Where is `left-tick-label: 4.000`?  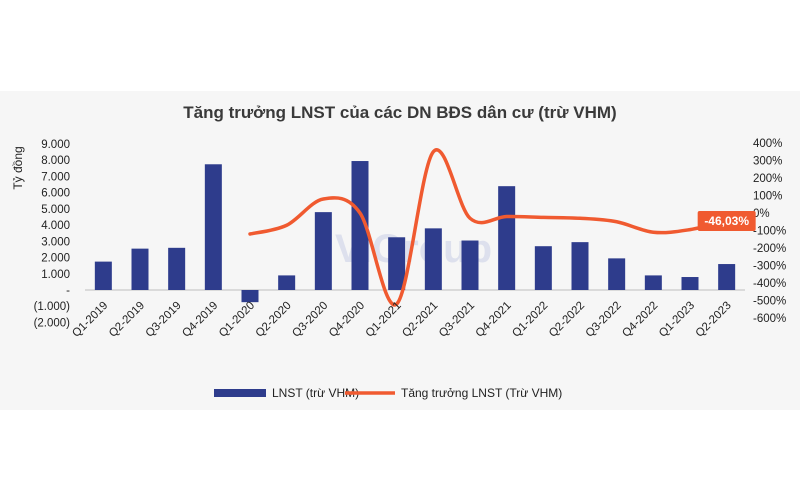
left-tick-label: 4.000 is located at coordinates (55, 226).